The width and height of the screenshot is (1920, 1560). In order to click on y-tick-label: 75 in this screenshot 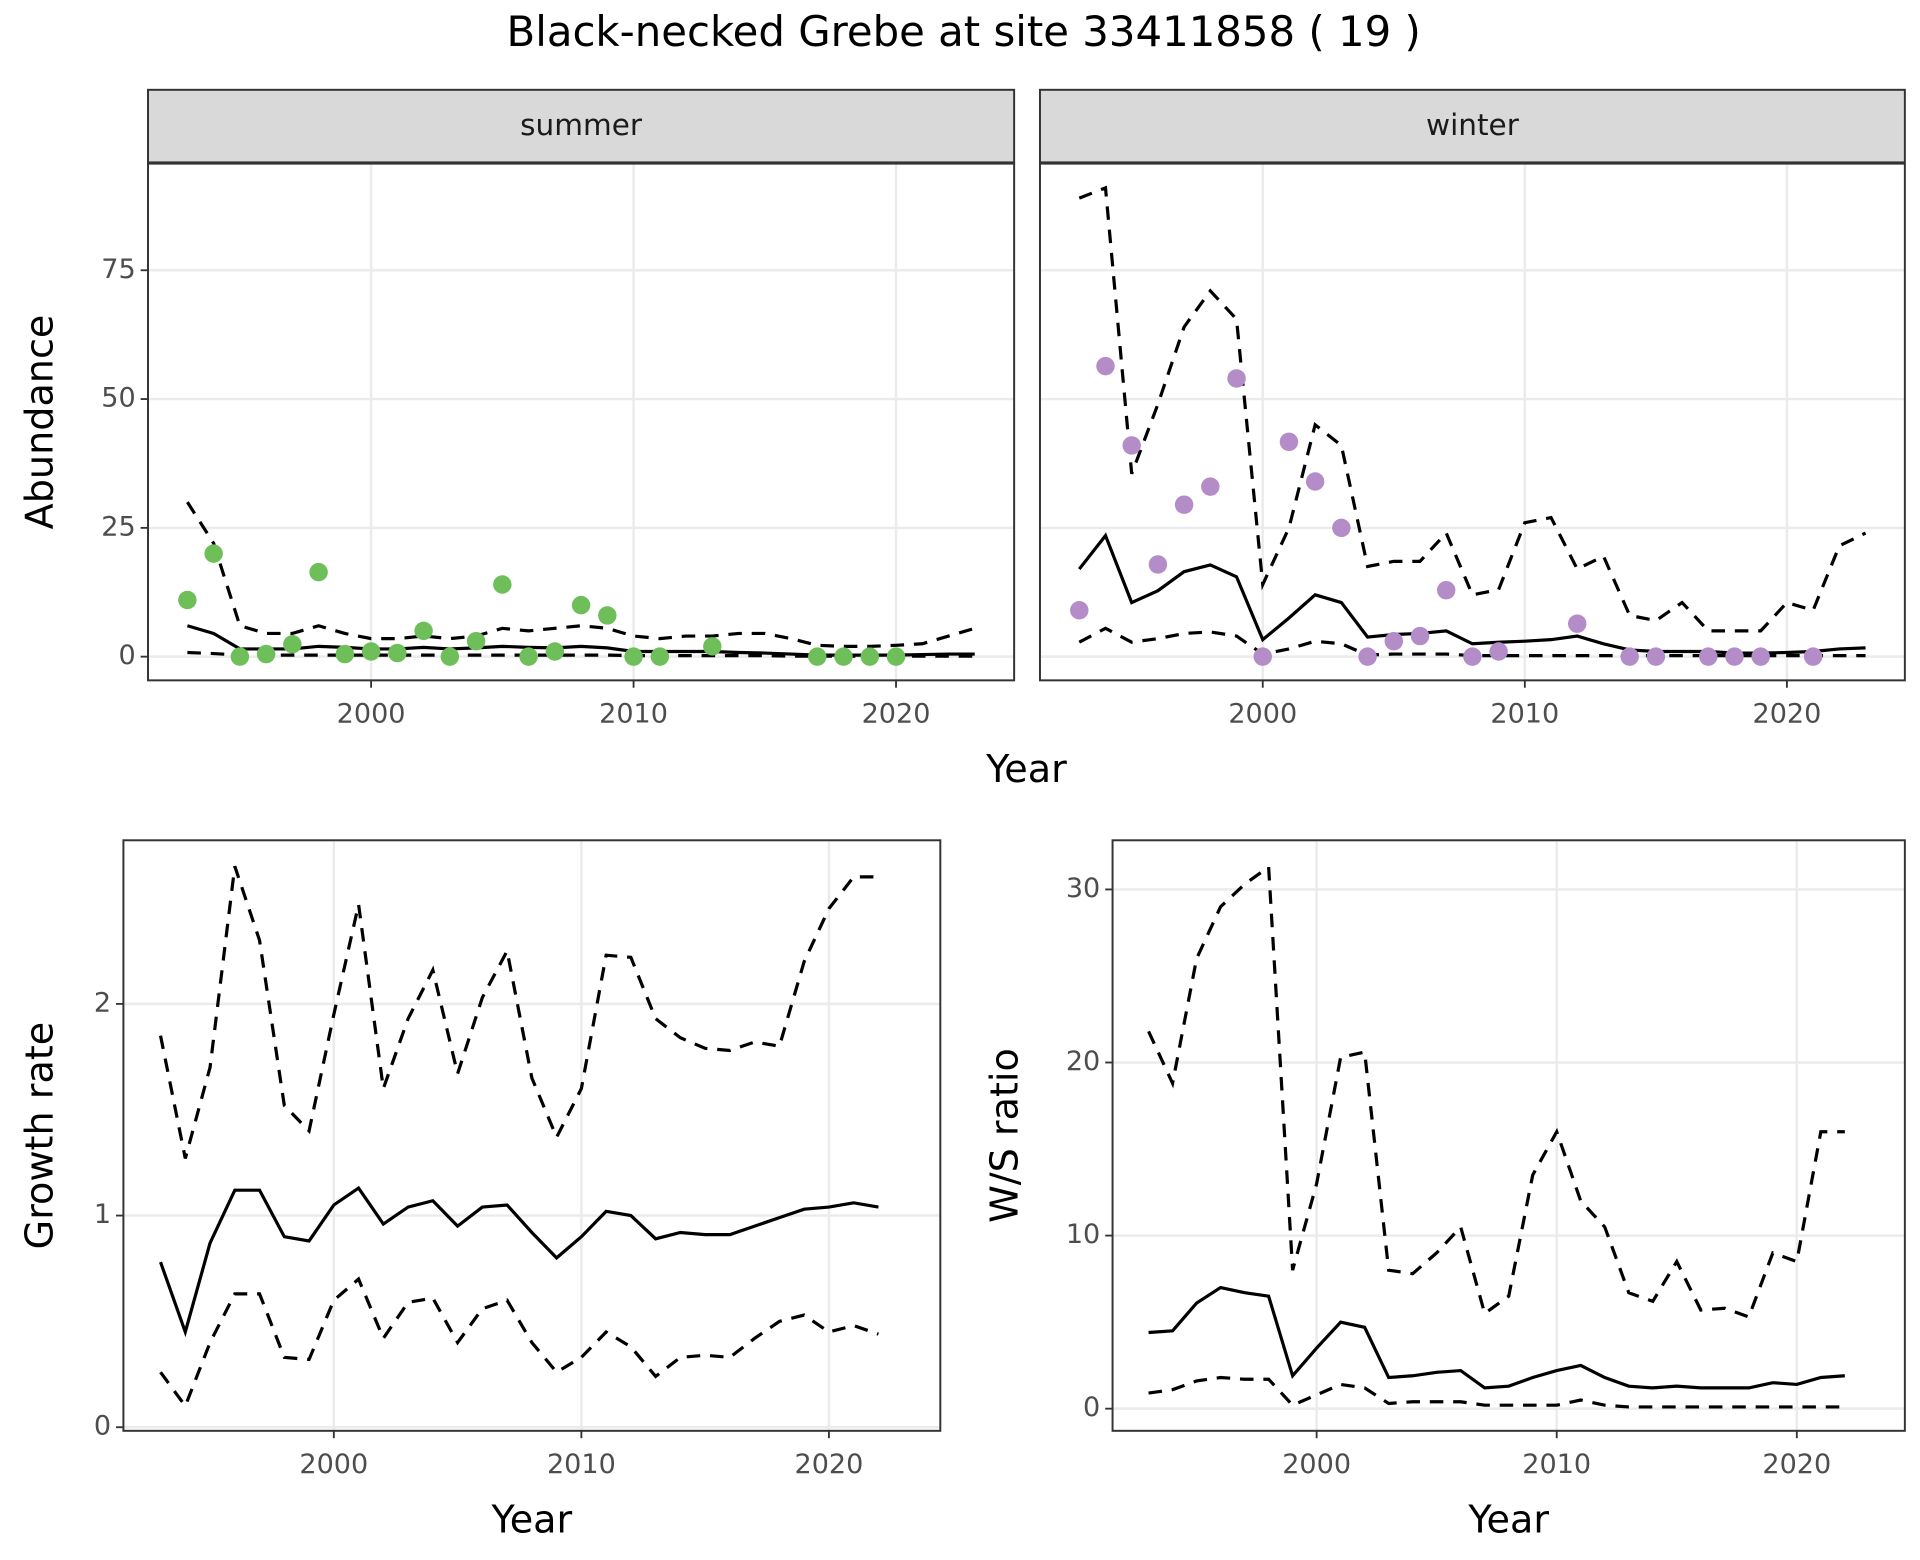, I will do `click(118, 269)`.